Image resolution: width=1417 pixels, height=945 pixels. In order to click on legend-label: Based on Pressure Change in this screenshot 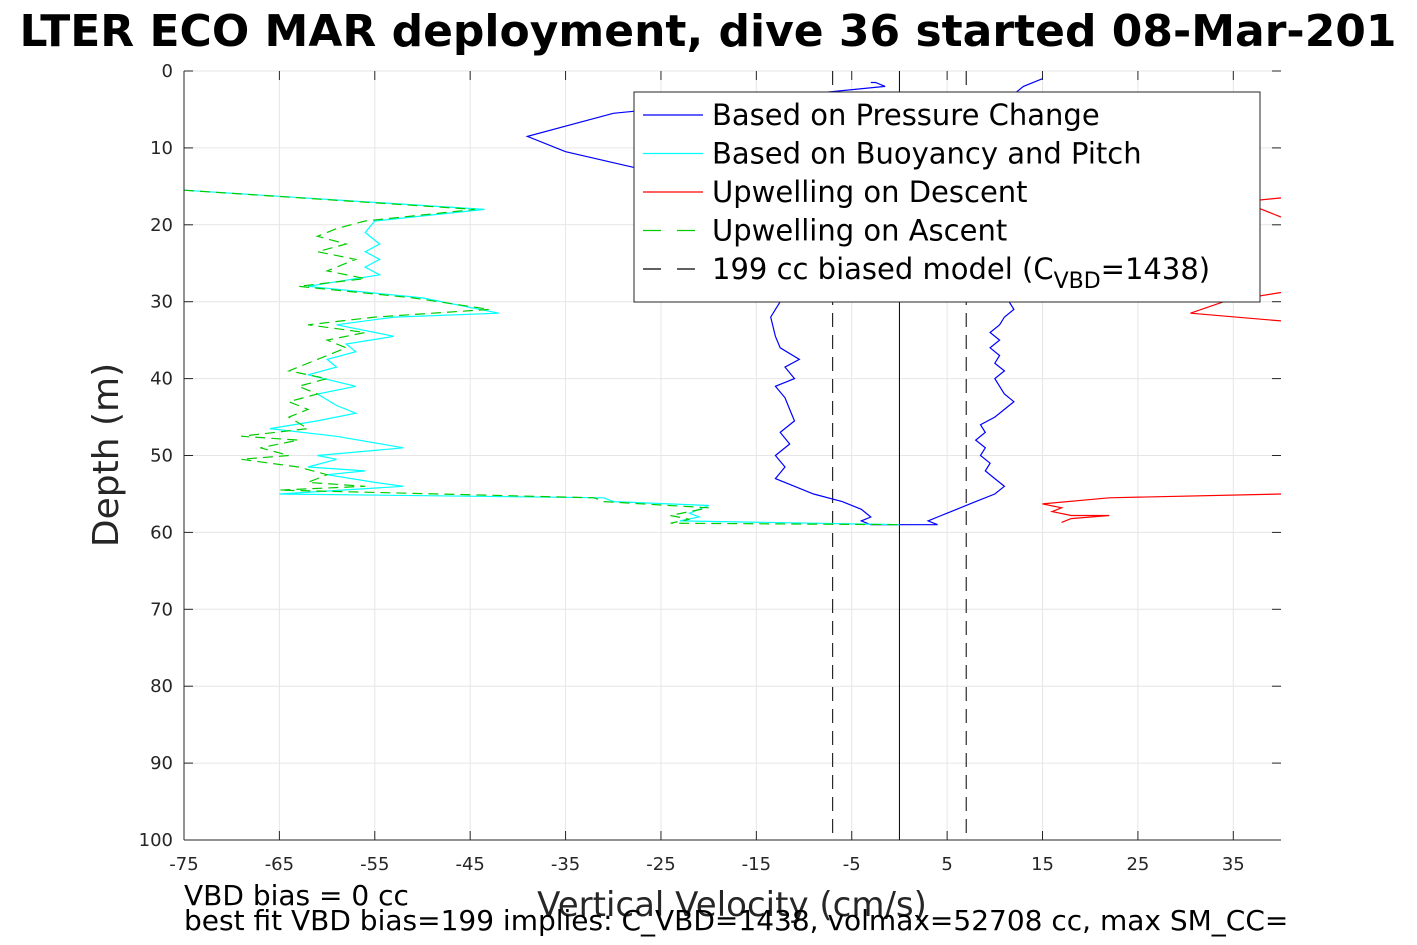, I will do `click(906, 115)`.